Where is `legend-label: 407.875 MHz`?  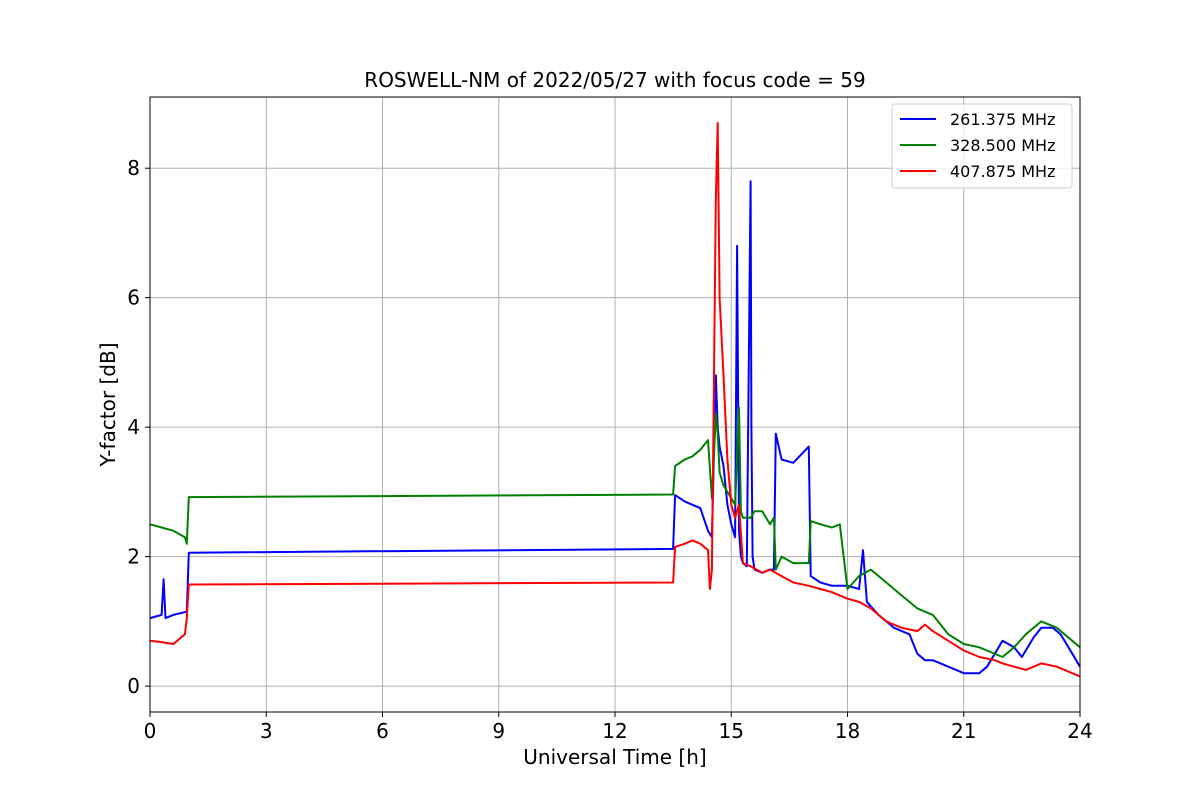 legend-label: 407.875 MHz is located at coordinates (1002, 171).